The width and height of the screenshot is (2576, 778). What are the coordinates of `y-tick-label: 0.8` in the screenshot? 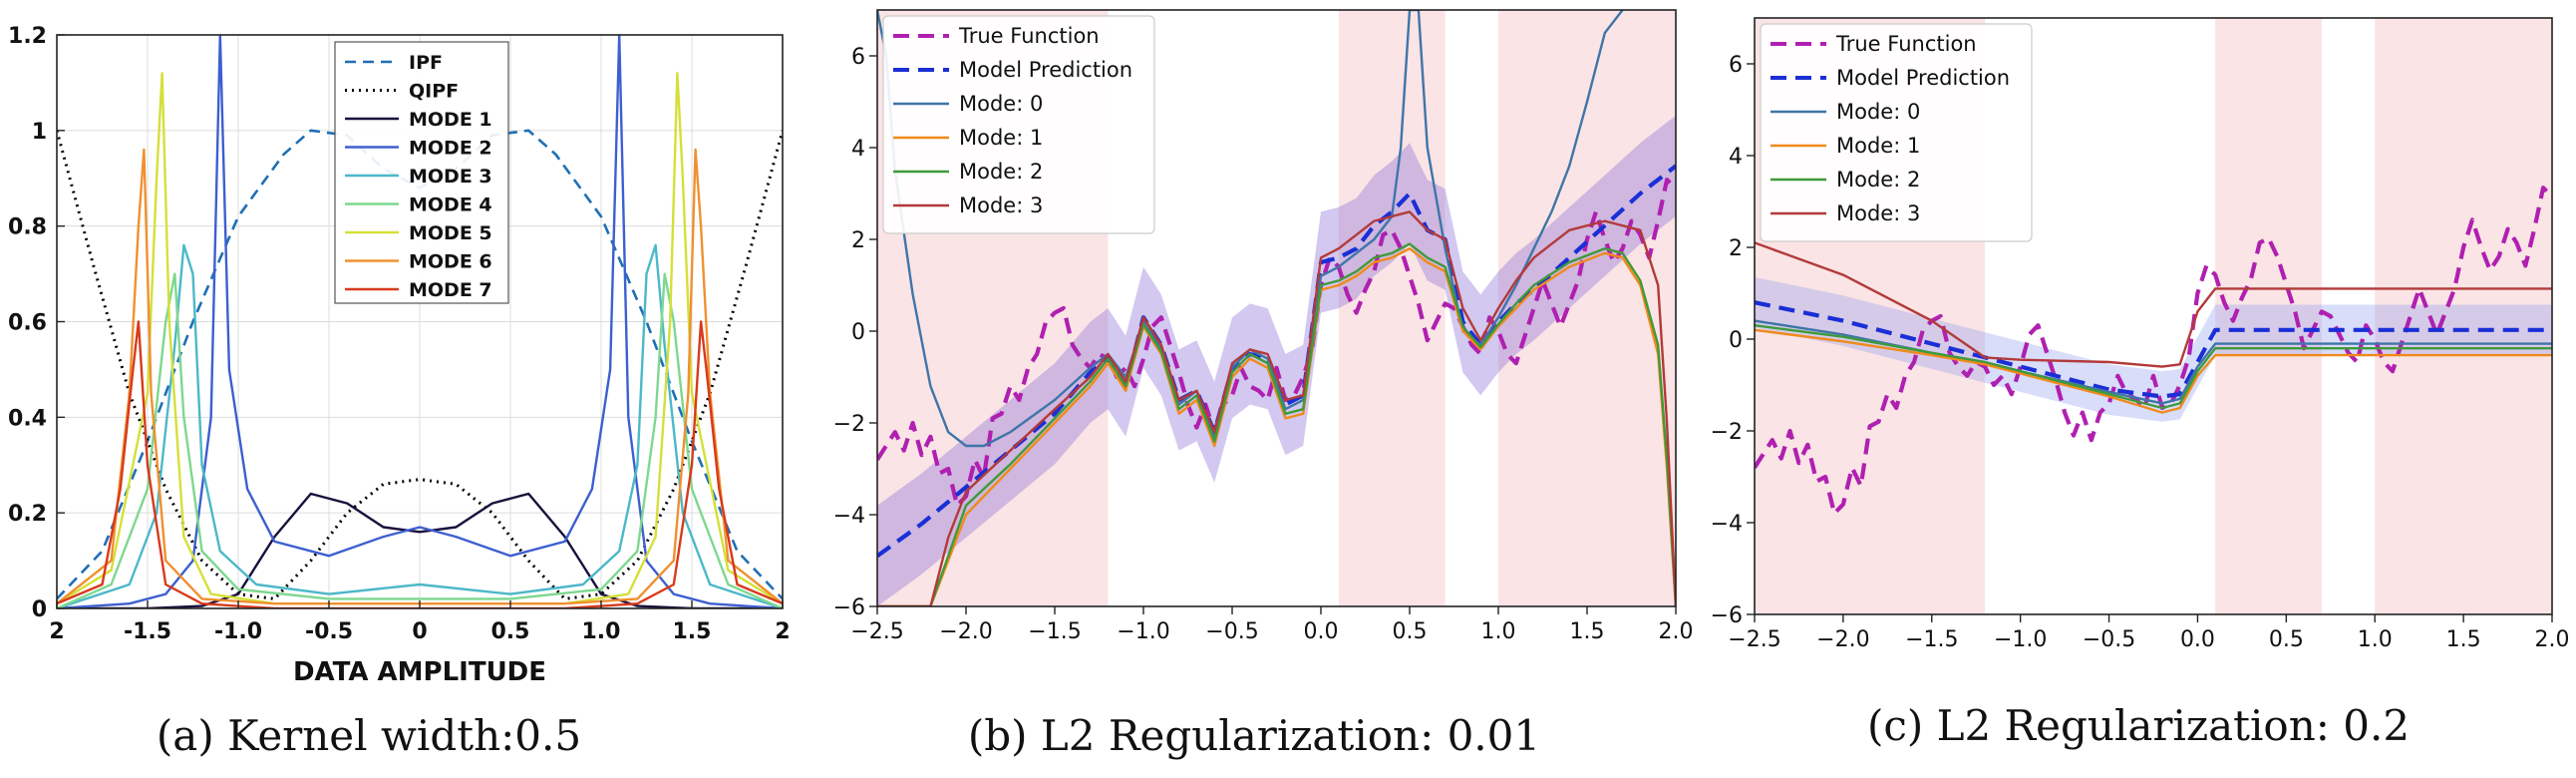 It's located at (27, 227).